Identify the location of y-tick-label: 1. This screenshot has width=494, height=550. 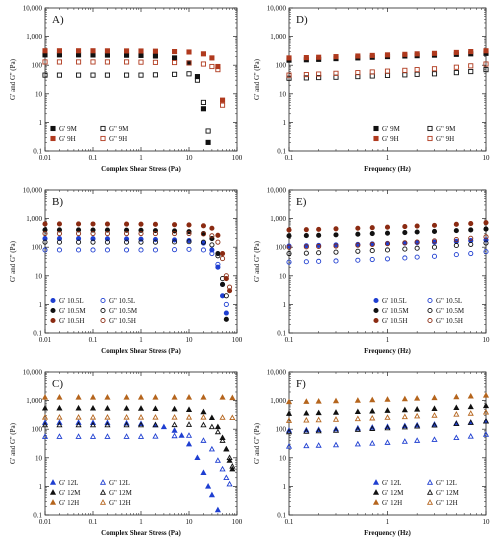
(41, 123).